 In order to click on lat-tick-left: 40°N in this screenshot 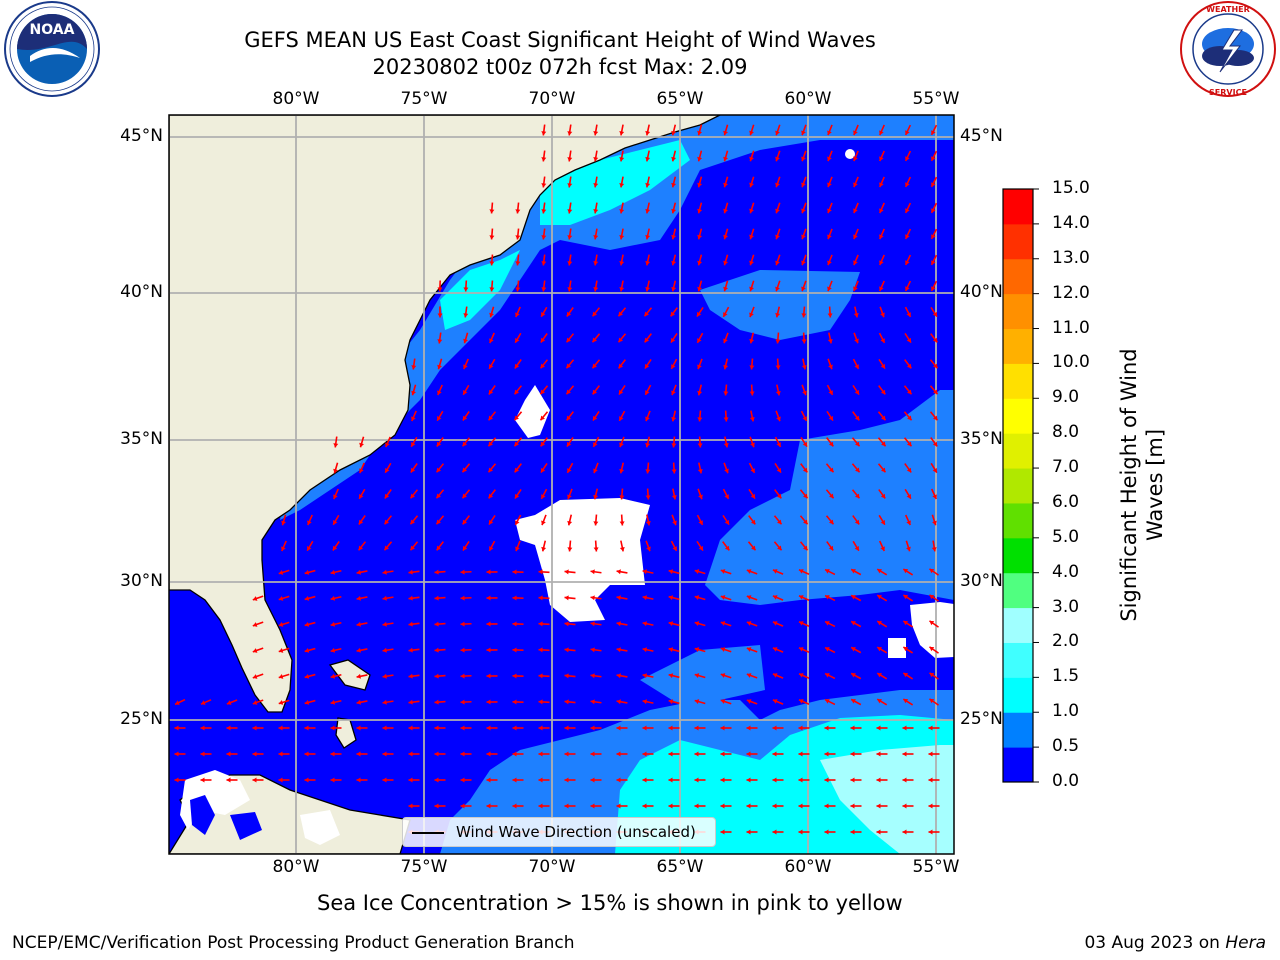, I will do `click(141, 292)`.